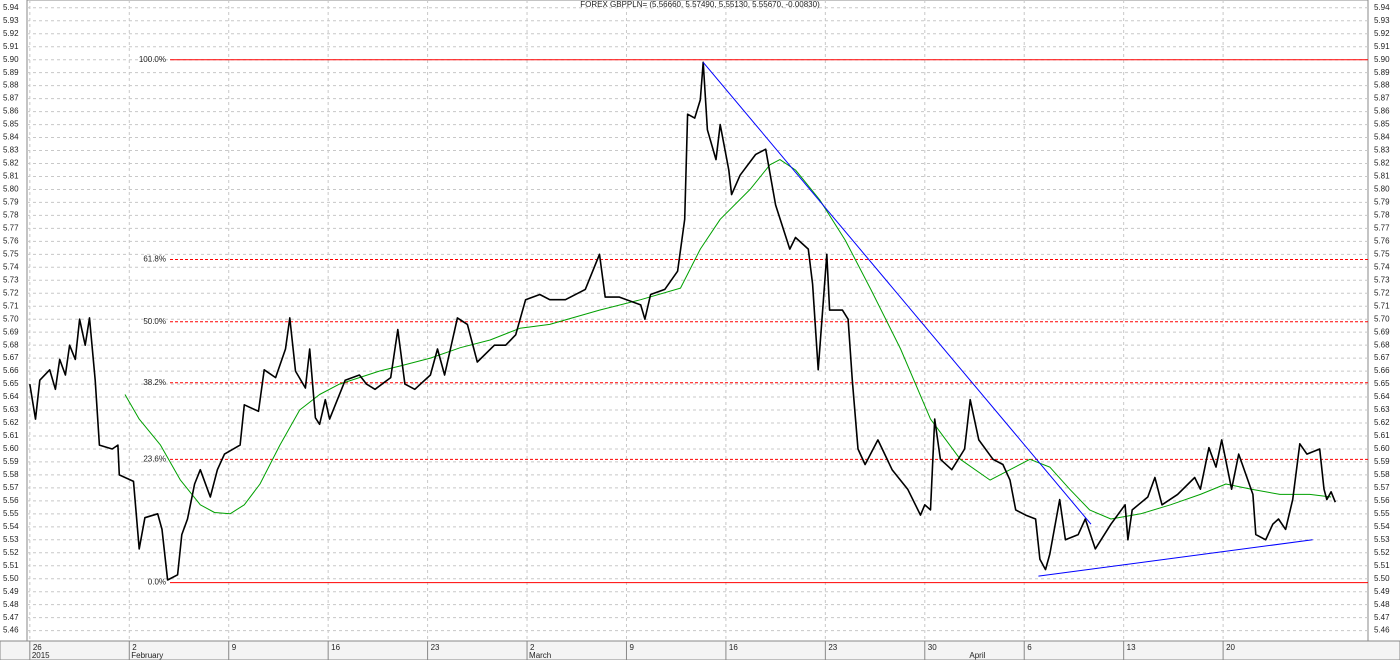 This screenshot has width=1400, height=660. I want to click on y-tick-label: 5.80, so click(11, 189).